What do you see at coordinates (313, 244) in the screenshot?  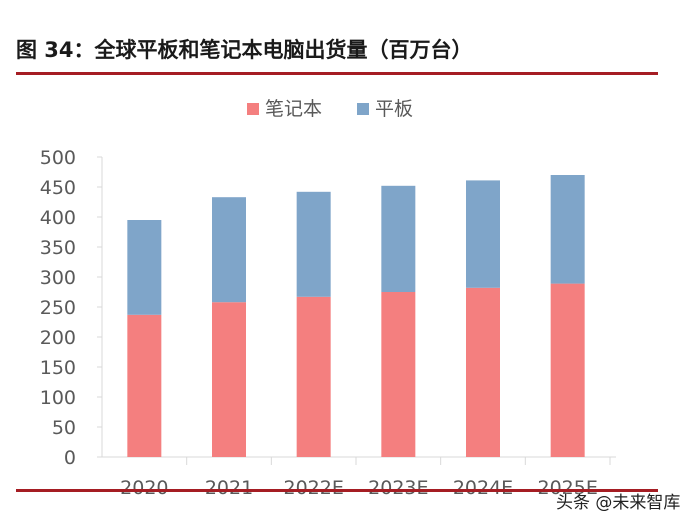 I see `bar-tablet-2022E` at bounding box center [313, 244].